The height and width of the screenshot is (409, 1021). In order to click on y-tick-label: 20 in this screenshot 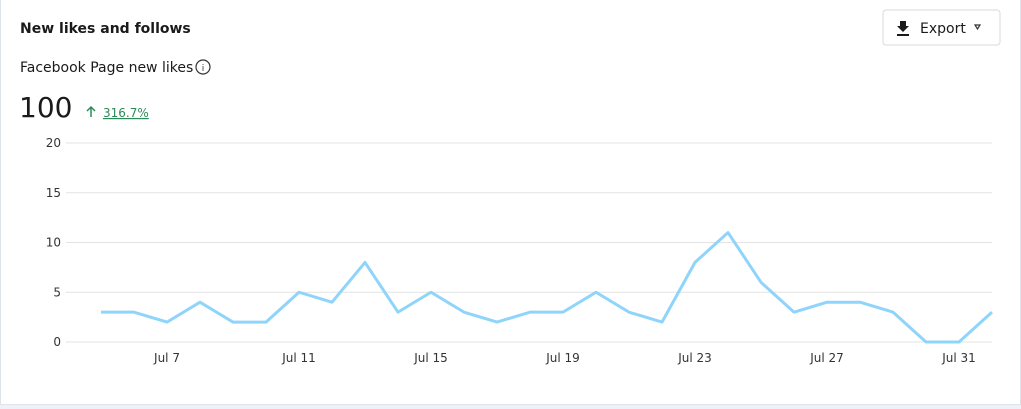, I will do `click(53, 143)`.